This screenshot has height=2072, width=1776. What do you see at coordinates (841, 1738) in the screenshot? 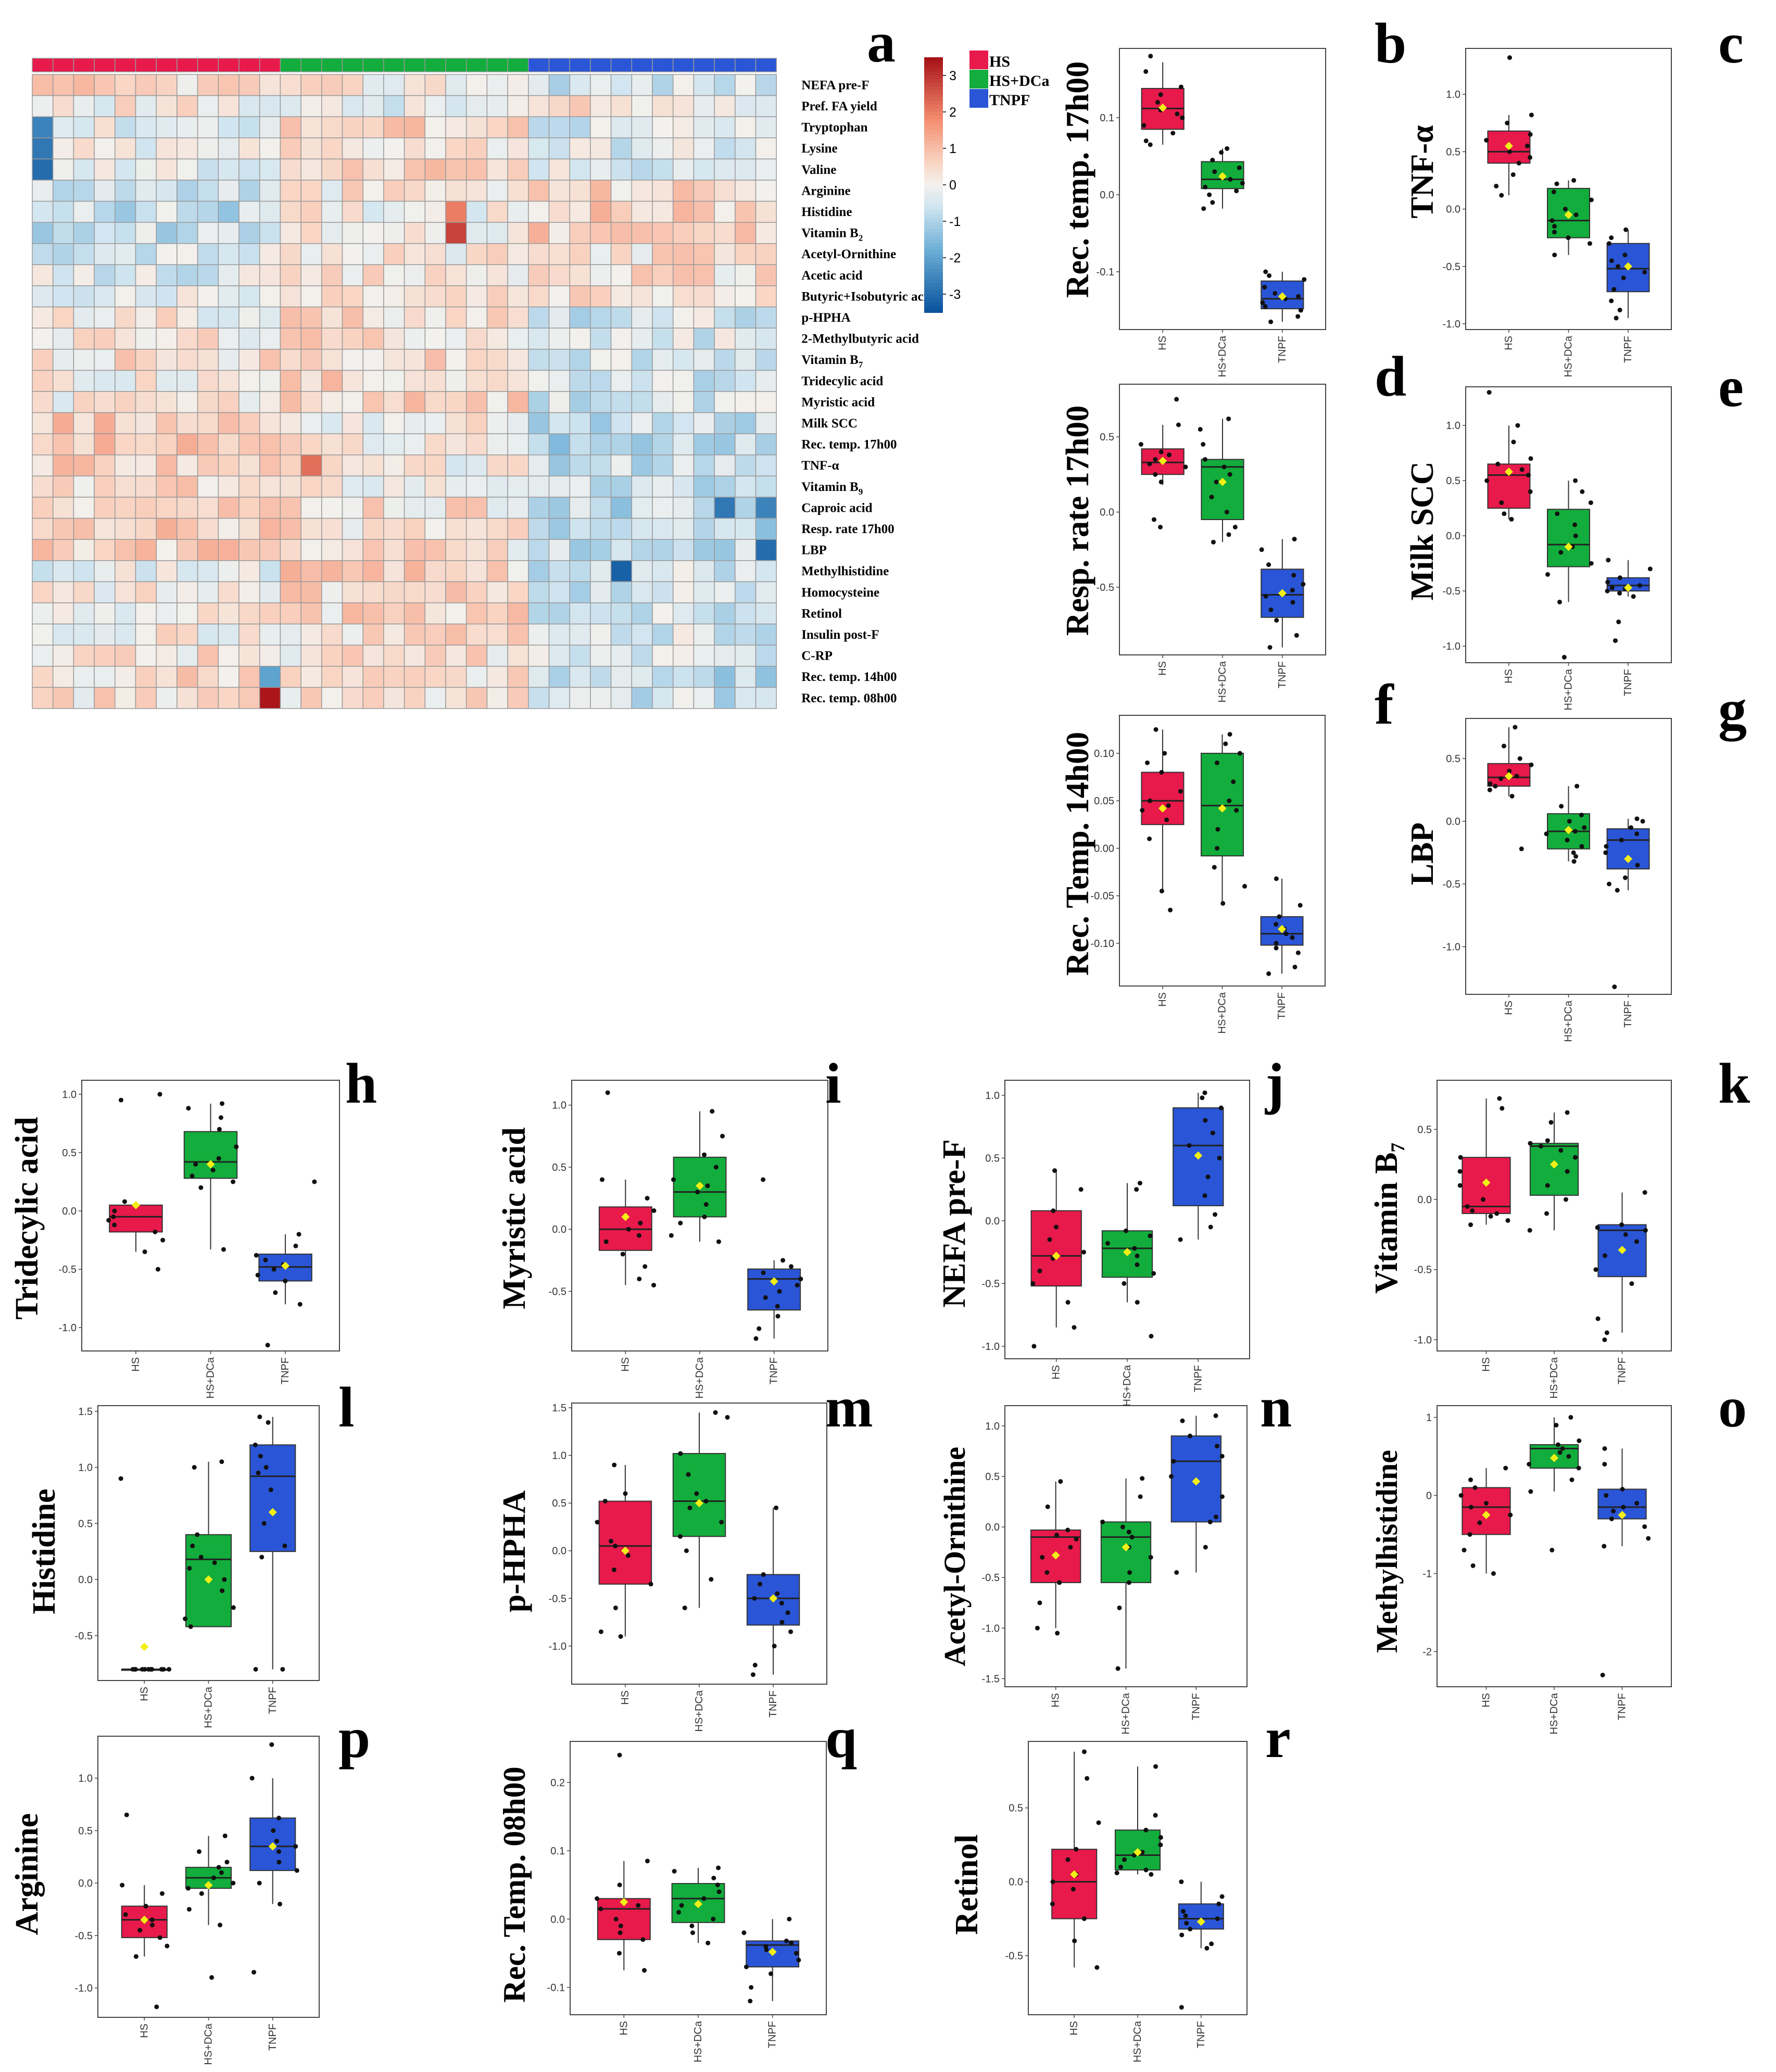
I see `panel-letter-q: q` at bounding box center [841, 1738].